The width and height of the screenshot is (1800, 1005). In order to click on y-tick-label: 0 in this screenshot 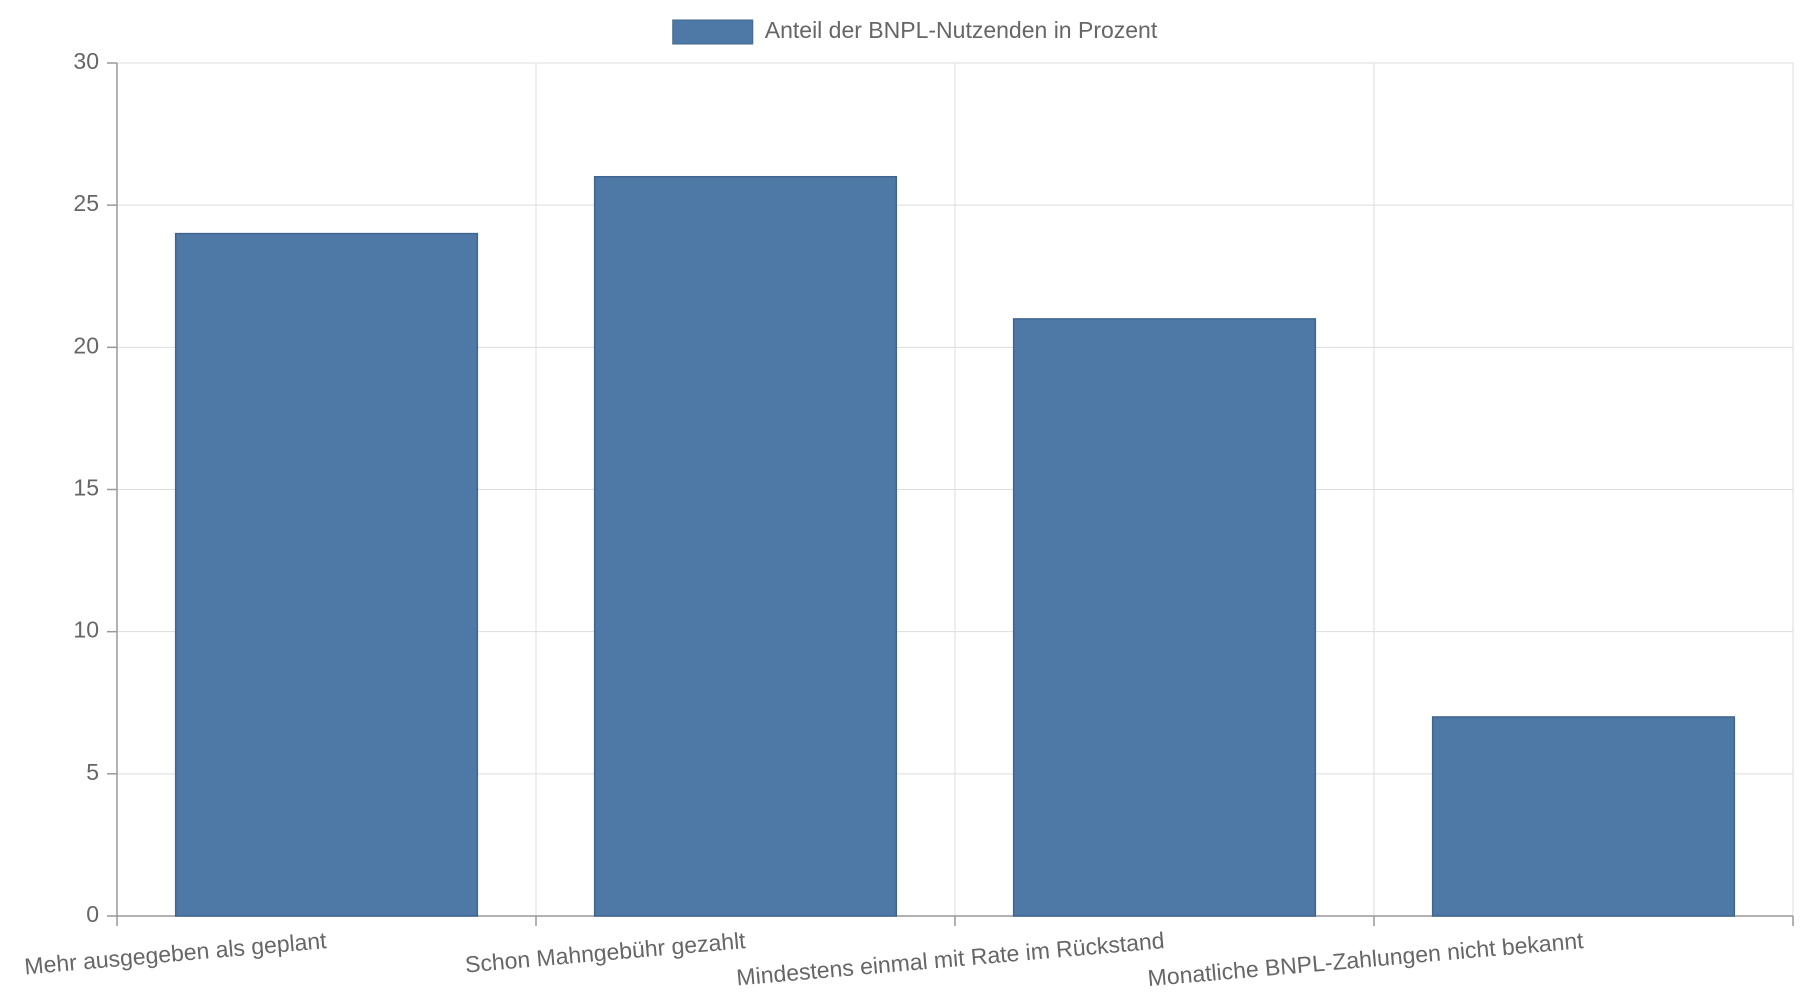, I will do `click(92, 914)`.